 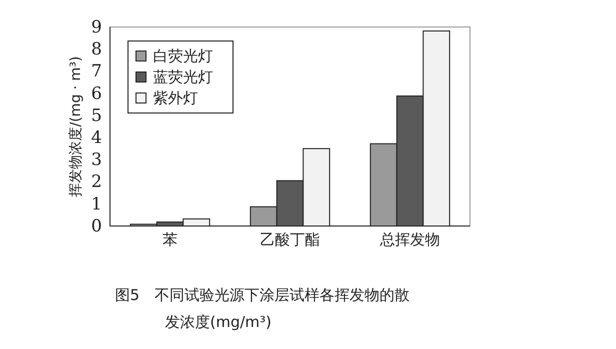 What do you see at coordinates (290, 239) in the screenshot?
I see `x-tick-label: 乙酸丁酯` at bounding box center [290, 239].